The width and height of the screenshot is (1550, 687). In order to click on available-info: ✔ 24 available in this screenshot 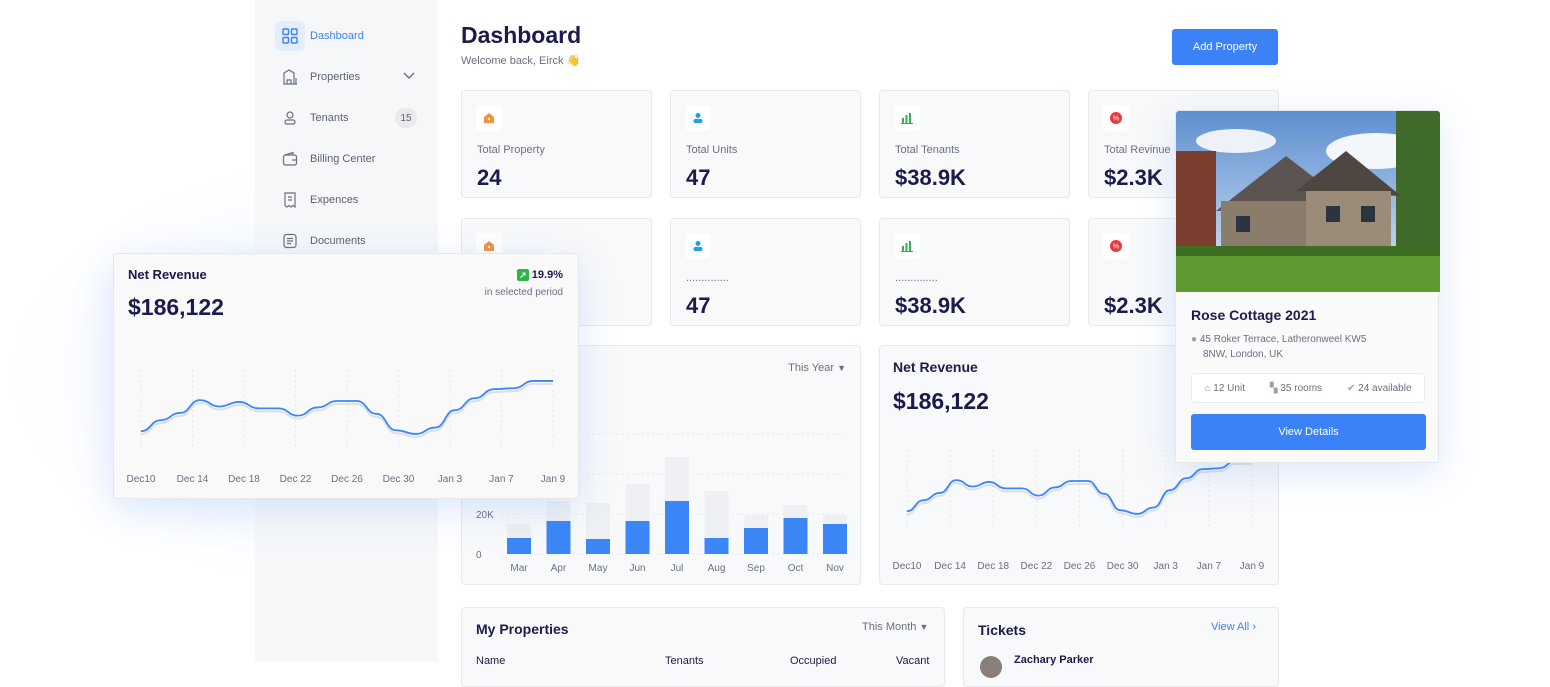, I will do `click(1379, 388)`.